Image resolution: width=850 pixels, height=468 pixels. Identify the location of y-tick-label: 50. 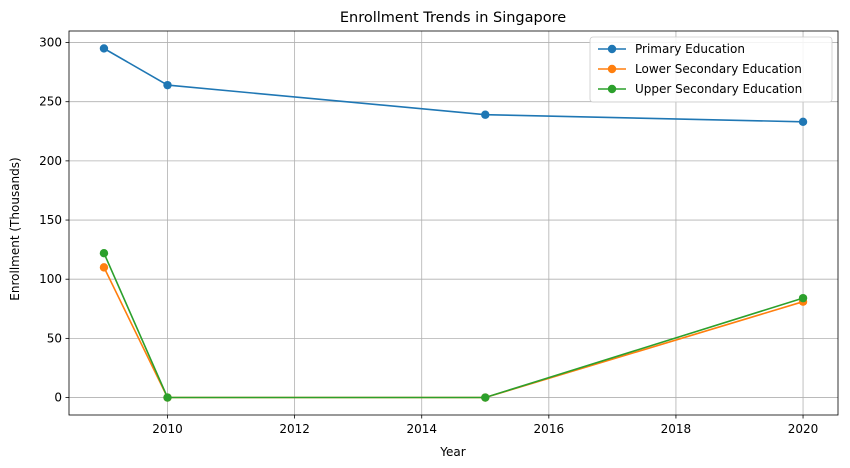
(54, 338).